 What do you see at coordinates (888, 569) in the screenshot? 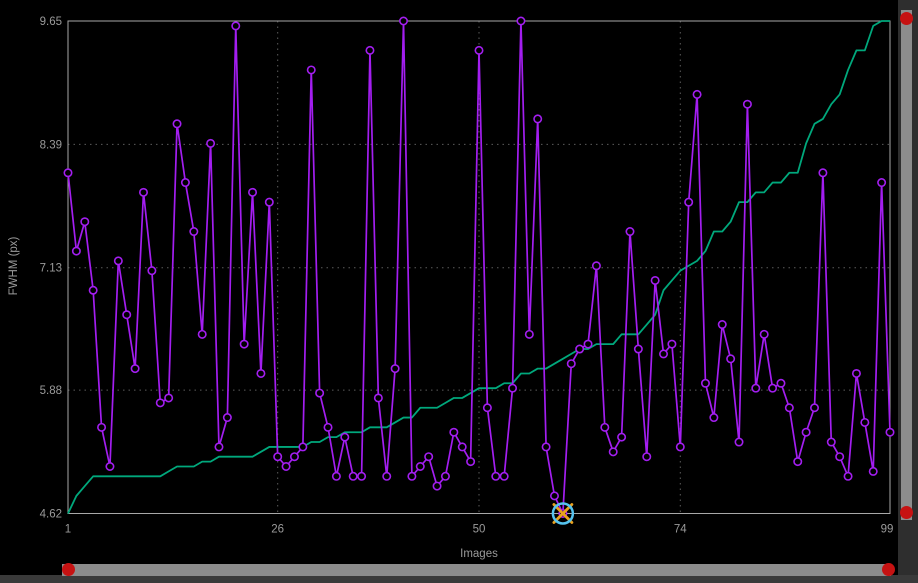
I see `h-scroll-right-handle` at bounding box center [888, 569].